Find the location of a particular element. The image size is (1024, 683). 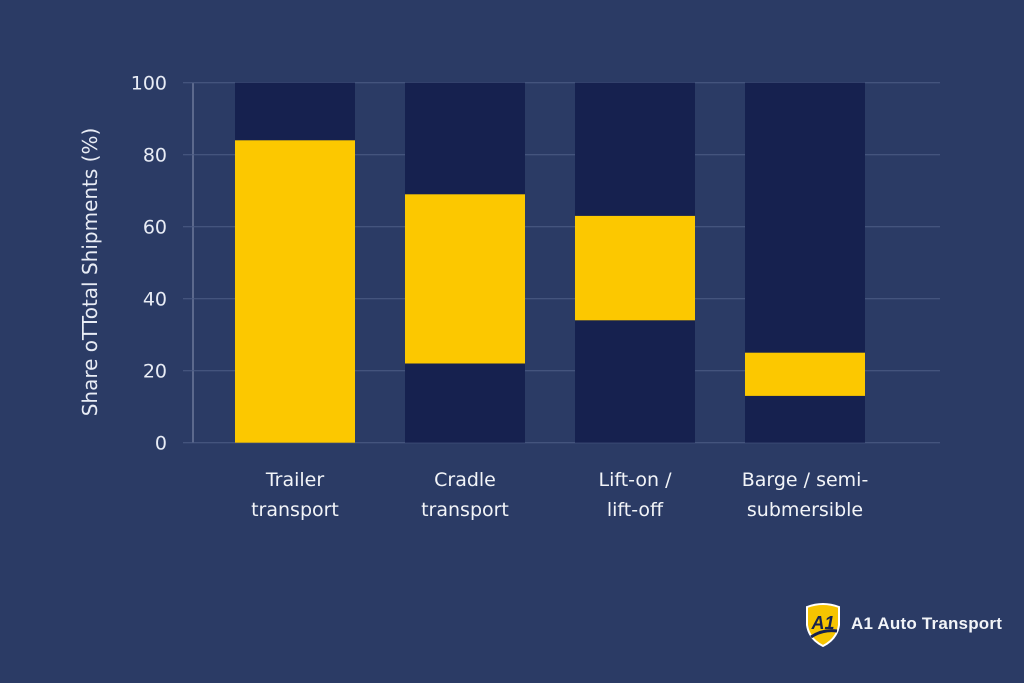

category-label: Barge / semi- is located at coordinates (805, 480).